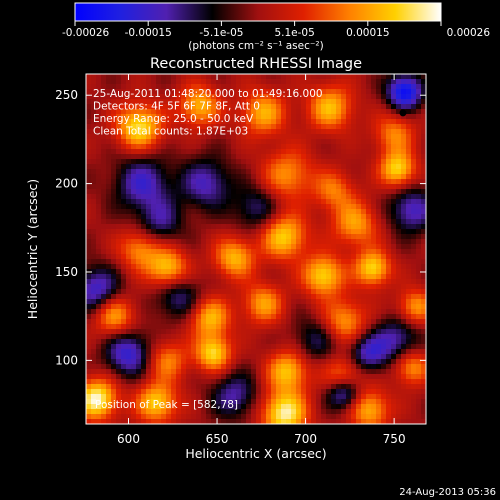 The image size is (500, 500). Describe the element at coordinates (255, 46) in the screenshot. I see `colorbar-unit-label: (photons cm⁻² s⁻¹ asec⁻²)` at that location.